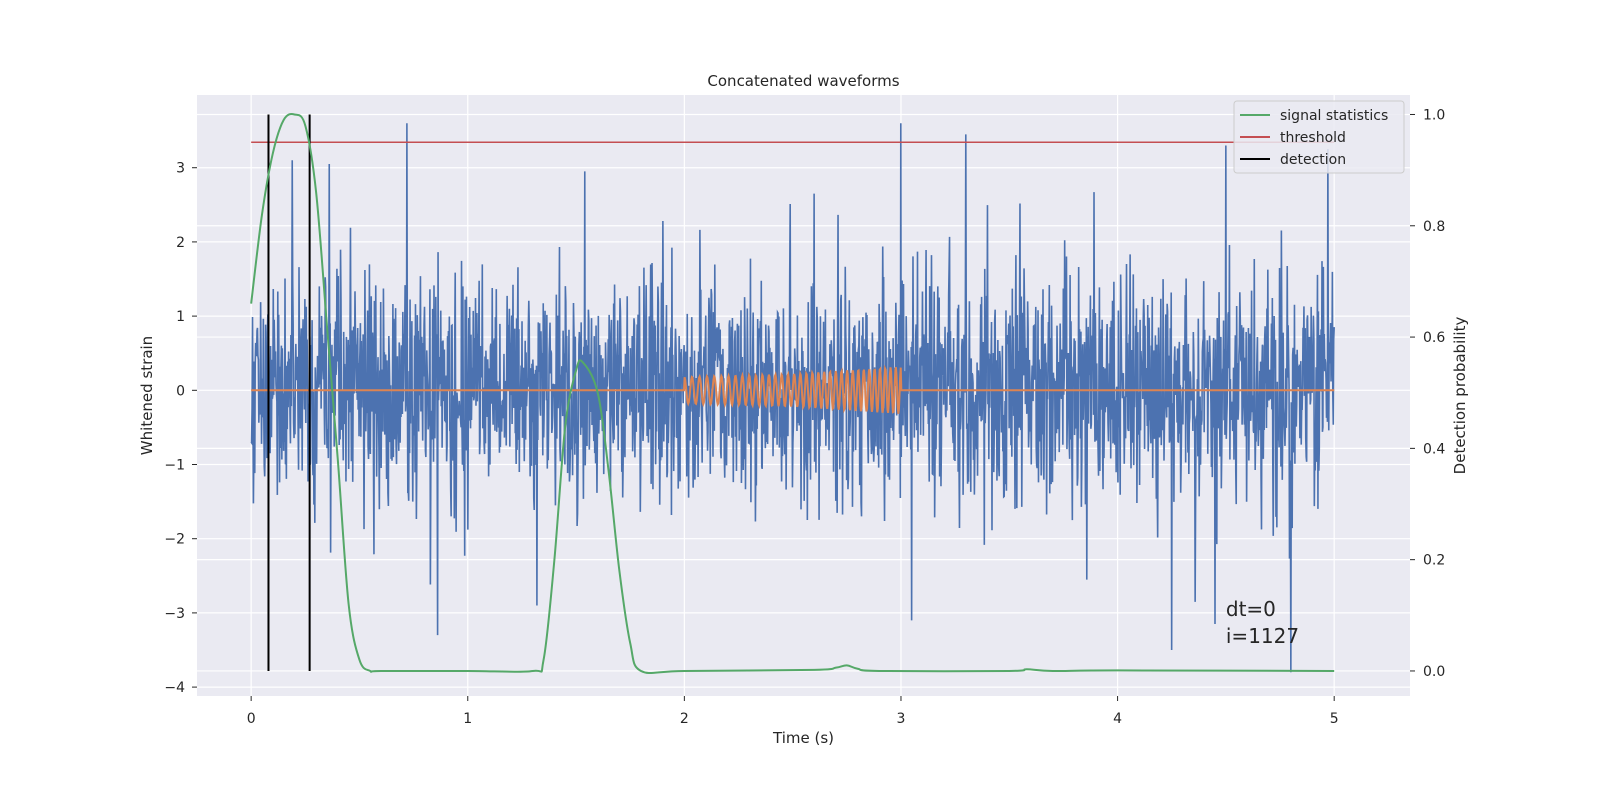  Describe the element at coordinates (251, 719) in the screenshot. I see `x-tick-label: 0` at that location.